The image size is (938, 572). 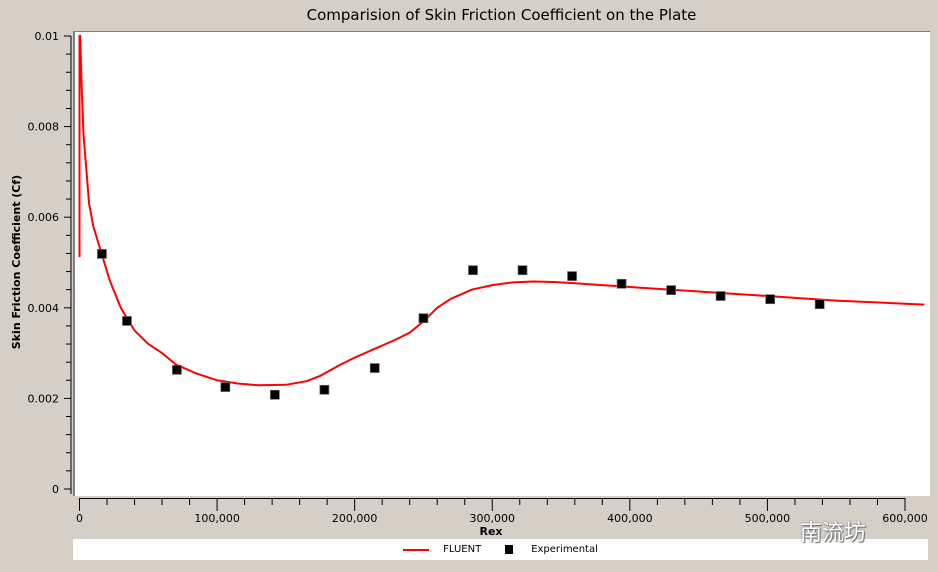 What do you see at coordinates (47, 36) in the screenshot?
I see `y-tick-label: 0.01` at bounding box center [47, 36].